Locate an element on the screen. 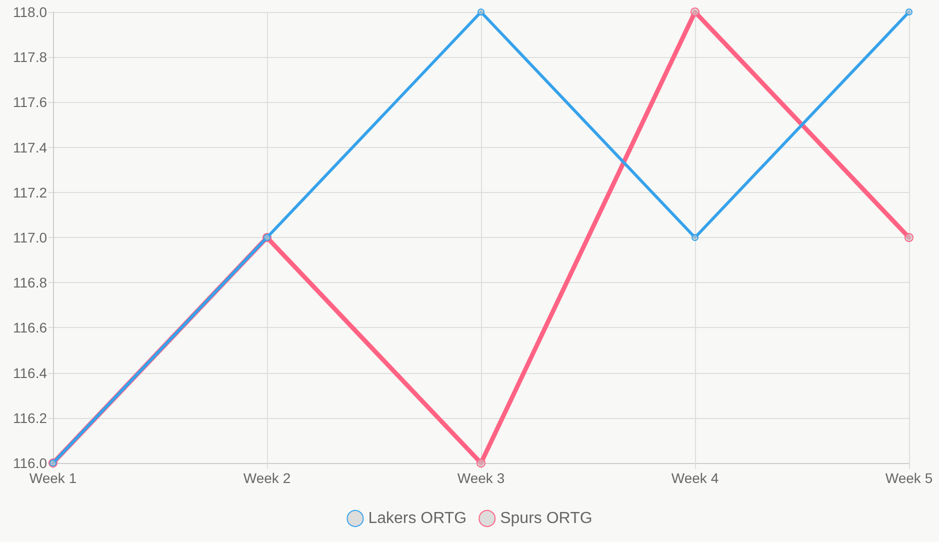 Image resolution: width=939 pixels, height=542 pixels. y-tick-label: 117.8 is located at coordinates (30, 57).